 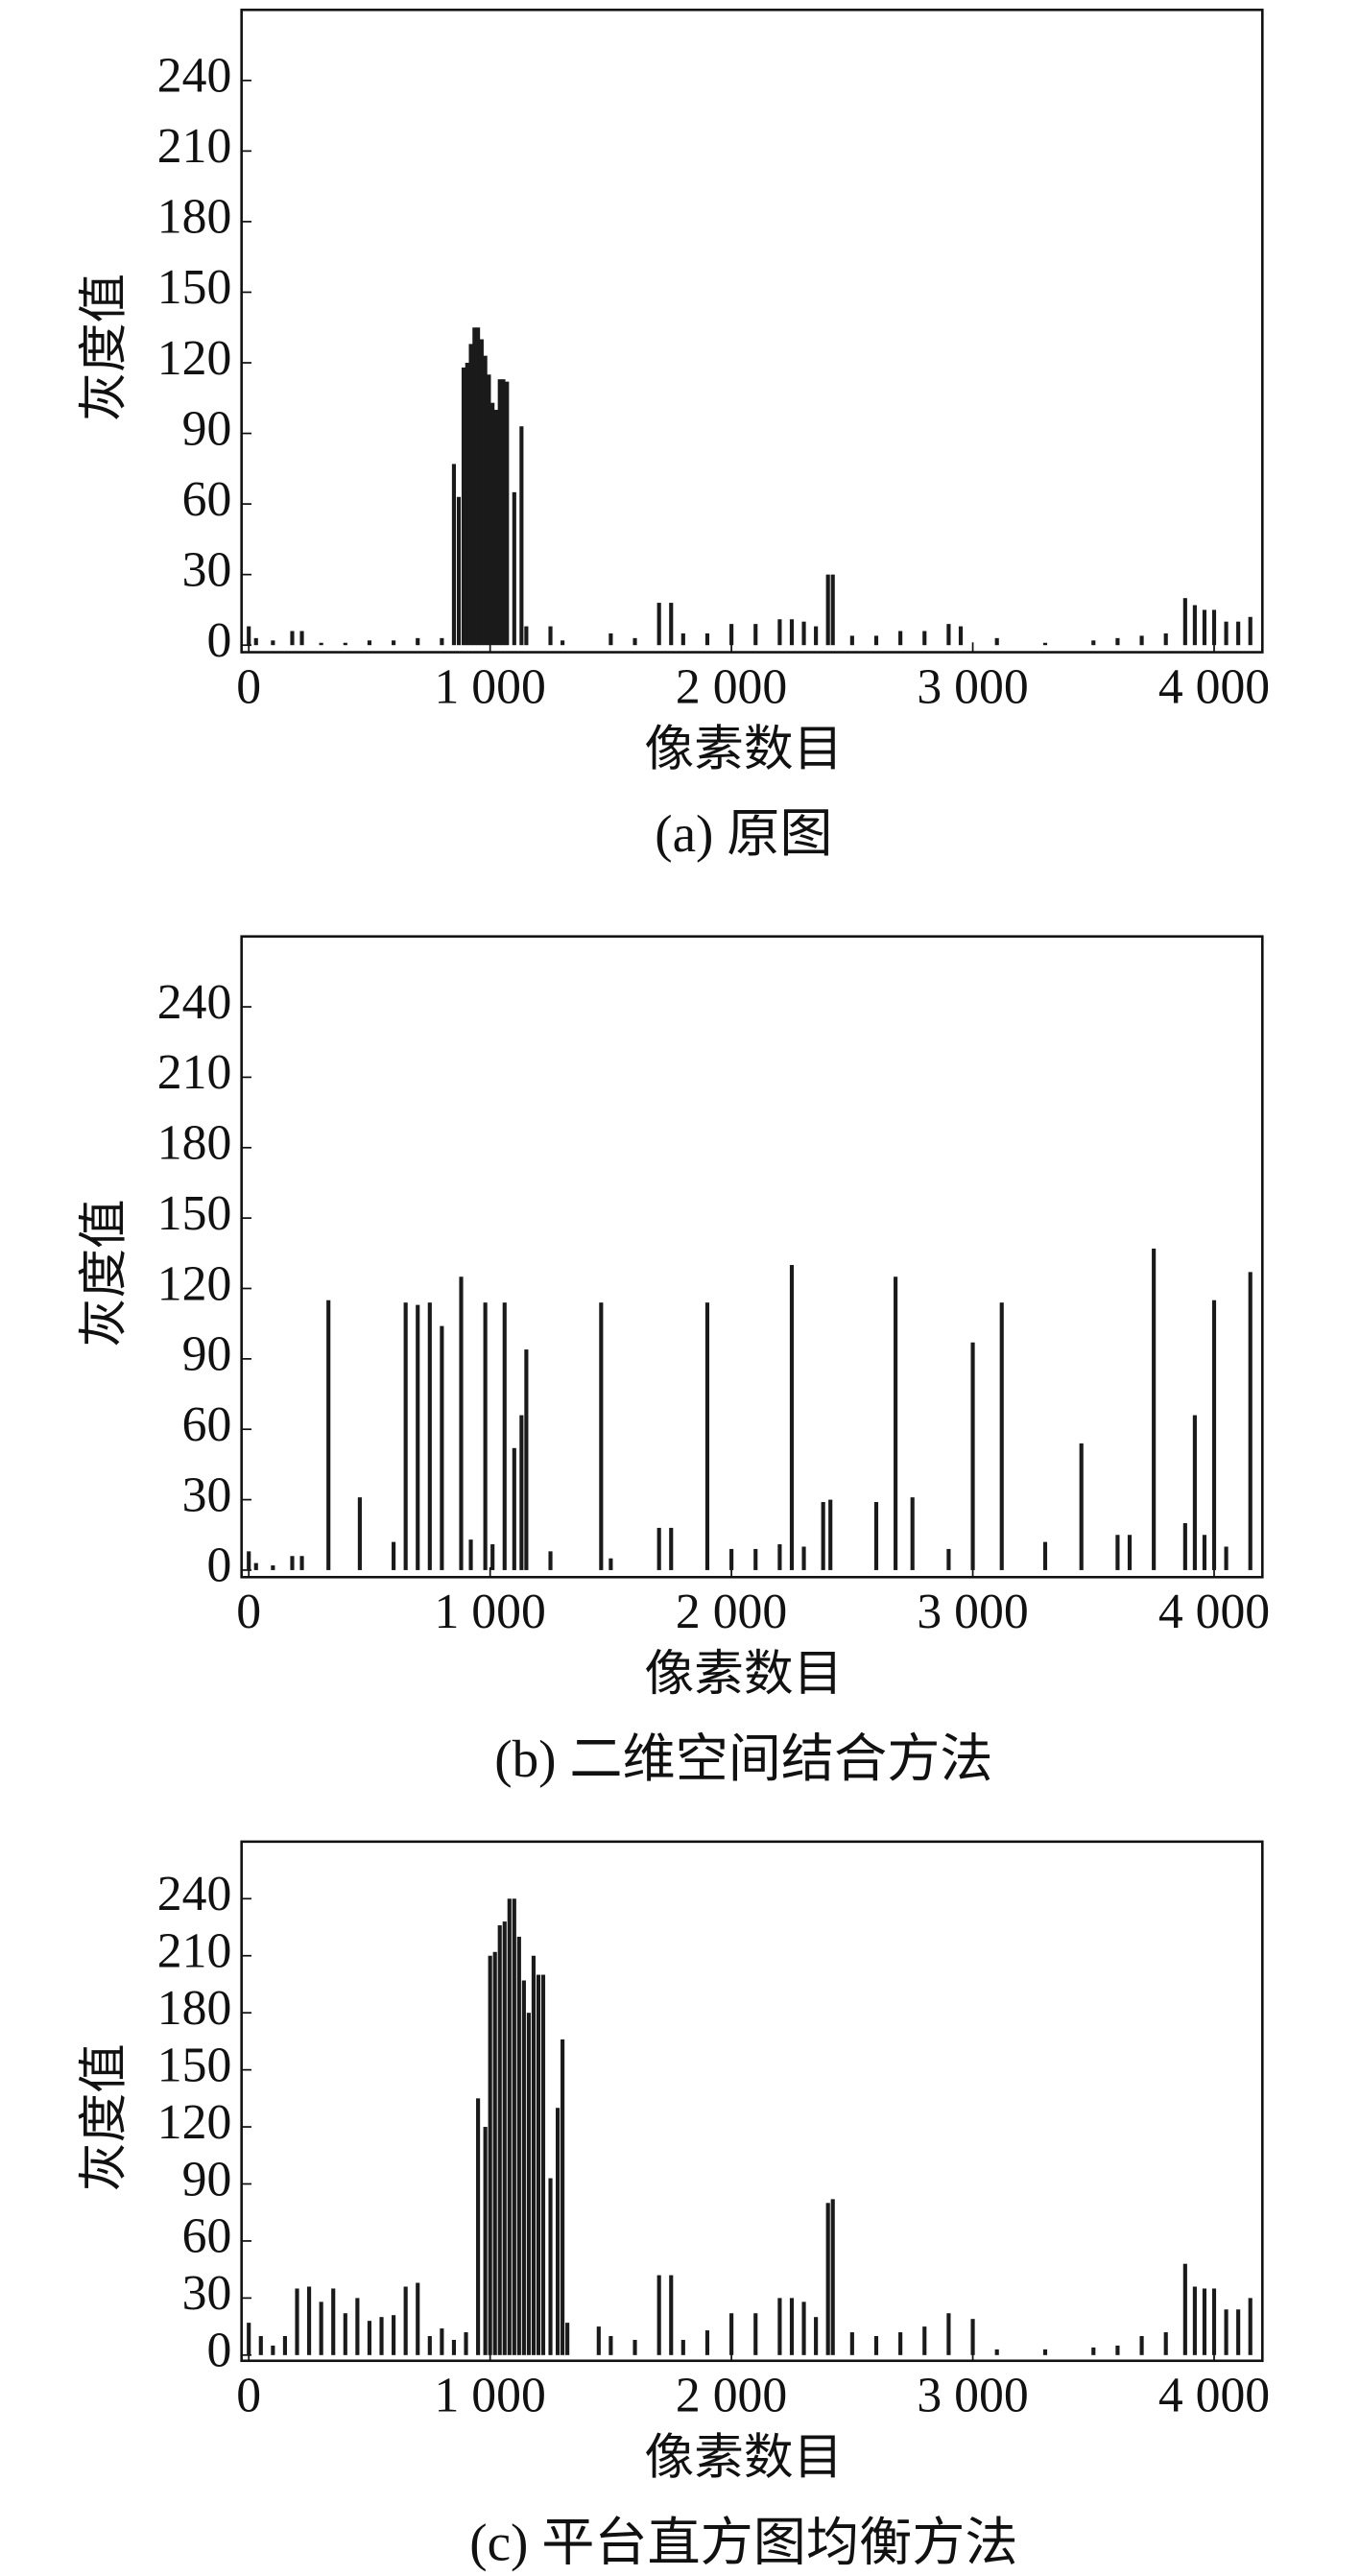 I want to click on y-tick-label: 210, so click(x=195, y=1951).